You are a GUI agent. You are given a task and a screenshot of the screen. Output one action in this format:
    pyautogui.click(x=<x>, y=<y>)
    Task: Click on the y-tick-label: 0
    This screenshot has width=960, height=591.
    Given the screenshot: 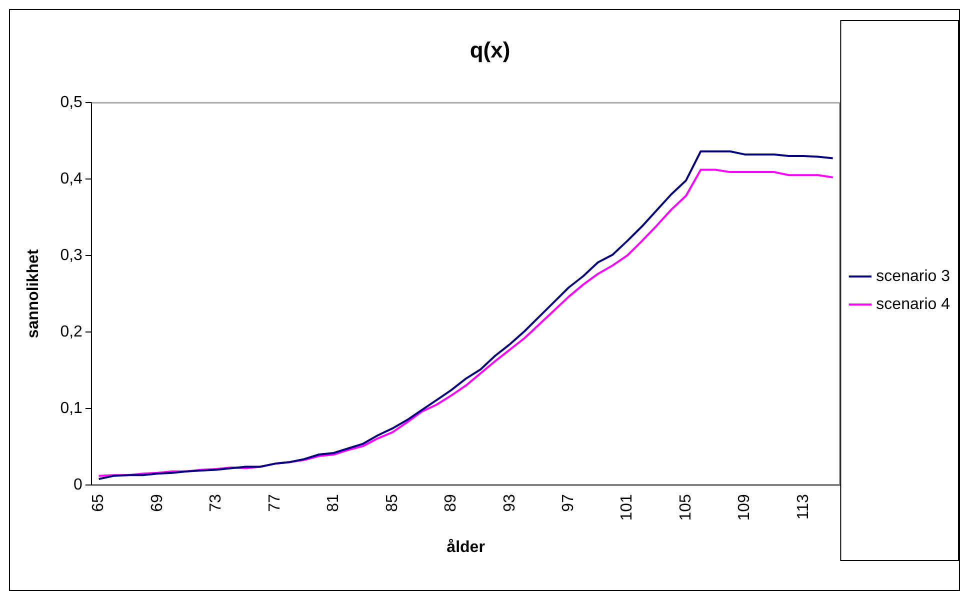 What is the action you would take?
    pyautogui.click(x=78, y=485)
    